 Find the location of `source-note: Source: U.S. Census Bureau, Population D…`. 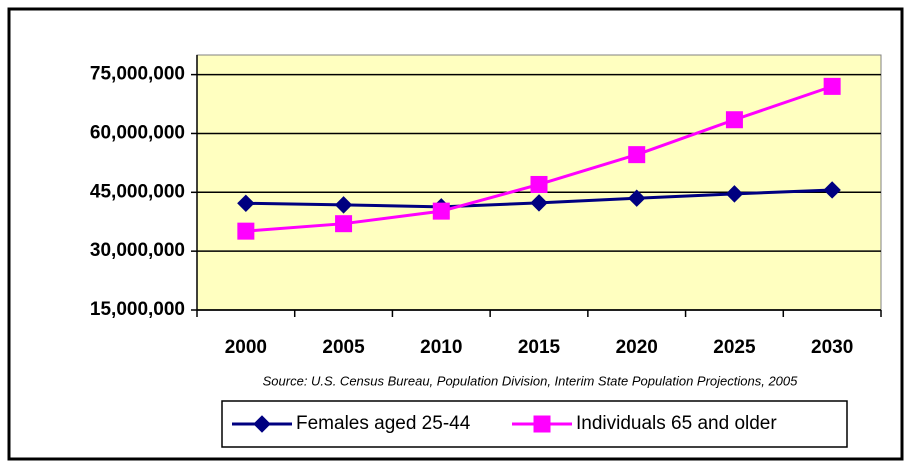

source-note: Source: U.S. Census Bureau, Population D… is located at coordinates (531, 380).